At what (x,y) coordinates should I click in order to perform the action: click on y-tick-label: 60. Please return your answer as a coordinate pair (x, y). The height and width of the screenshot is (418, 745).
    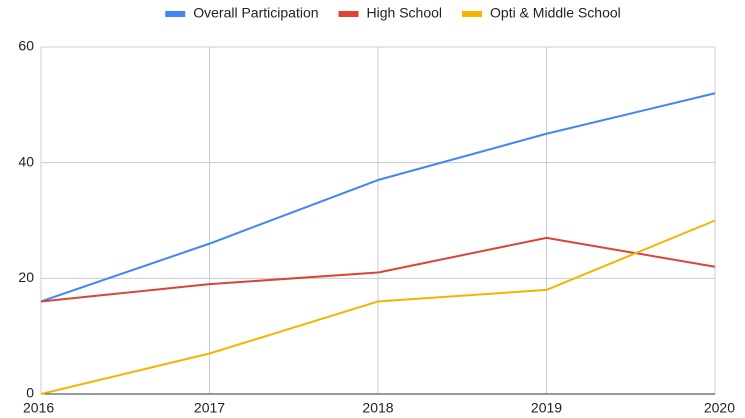
    Looking at the image, I should click on (26, 46).